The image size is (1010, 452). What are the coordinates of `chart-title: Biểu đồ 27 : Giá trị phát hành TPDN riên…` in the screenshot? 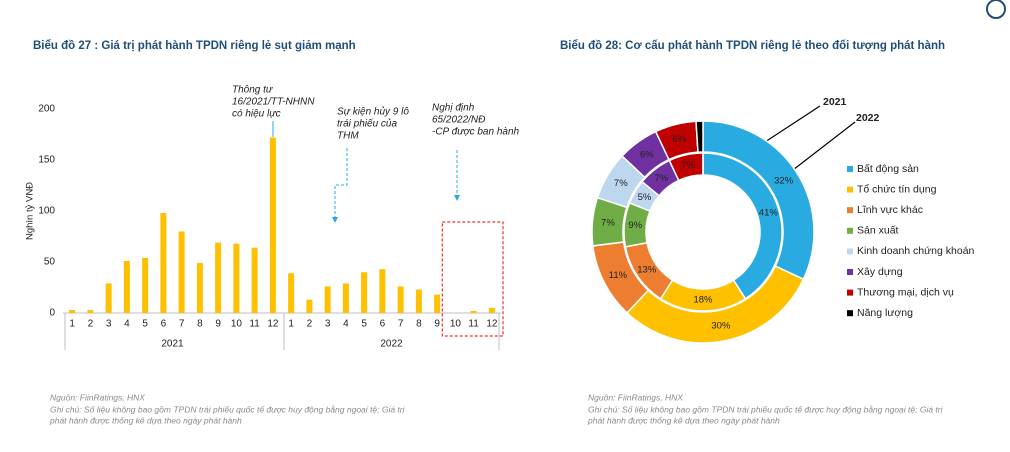 It's located at (194, 46).